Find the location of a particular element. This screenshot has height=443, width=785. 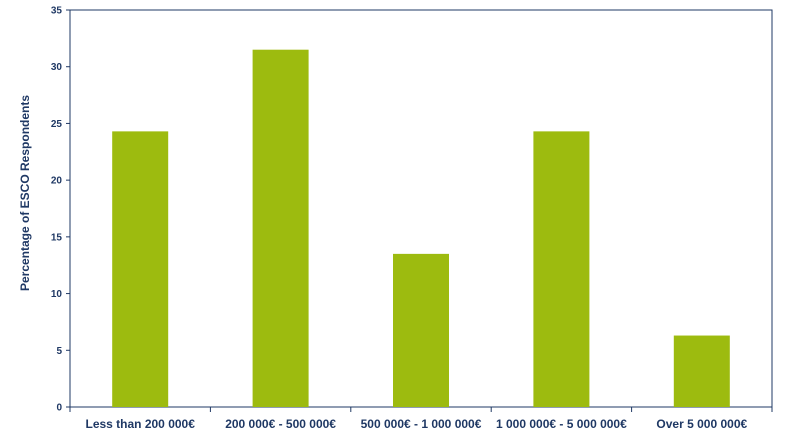

x-tick-label: 500 000€ - 1 000 000€ is located at coordinates (421, 424).